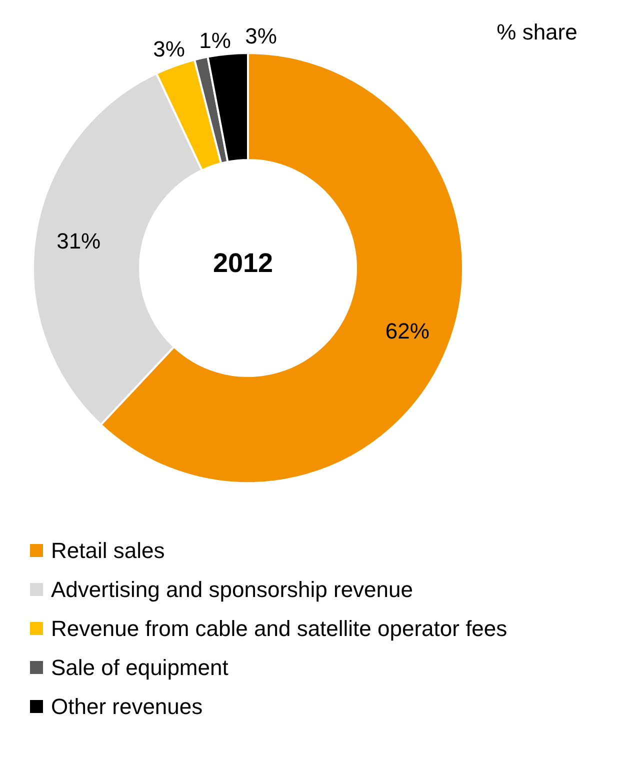 The height and width of the screenshot is (757, 626). What do you see at coordinates (243, 263) in the screenshot?
I see `text: 2012` at bounding box center [243, 263].